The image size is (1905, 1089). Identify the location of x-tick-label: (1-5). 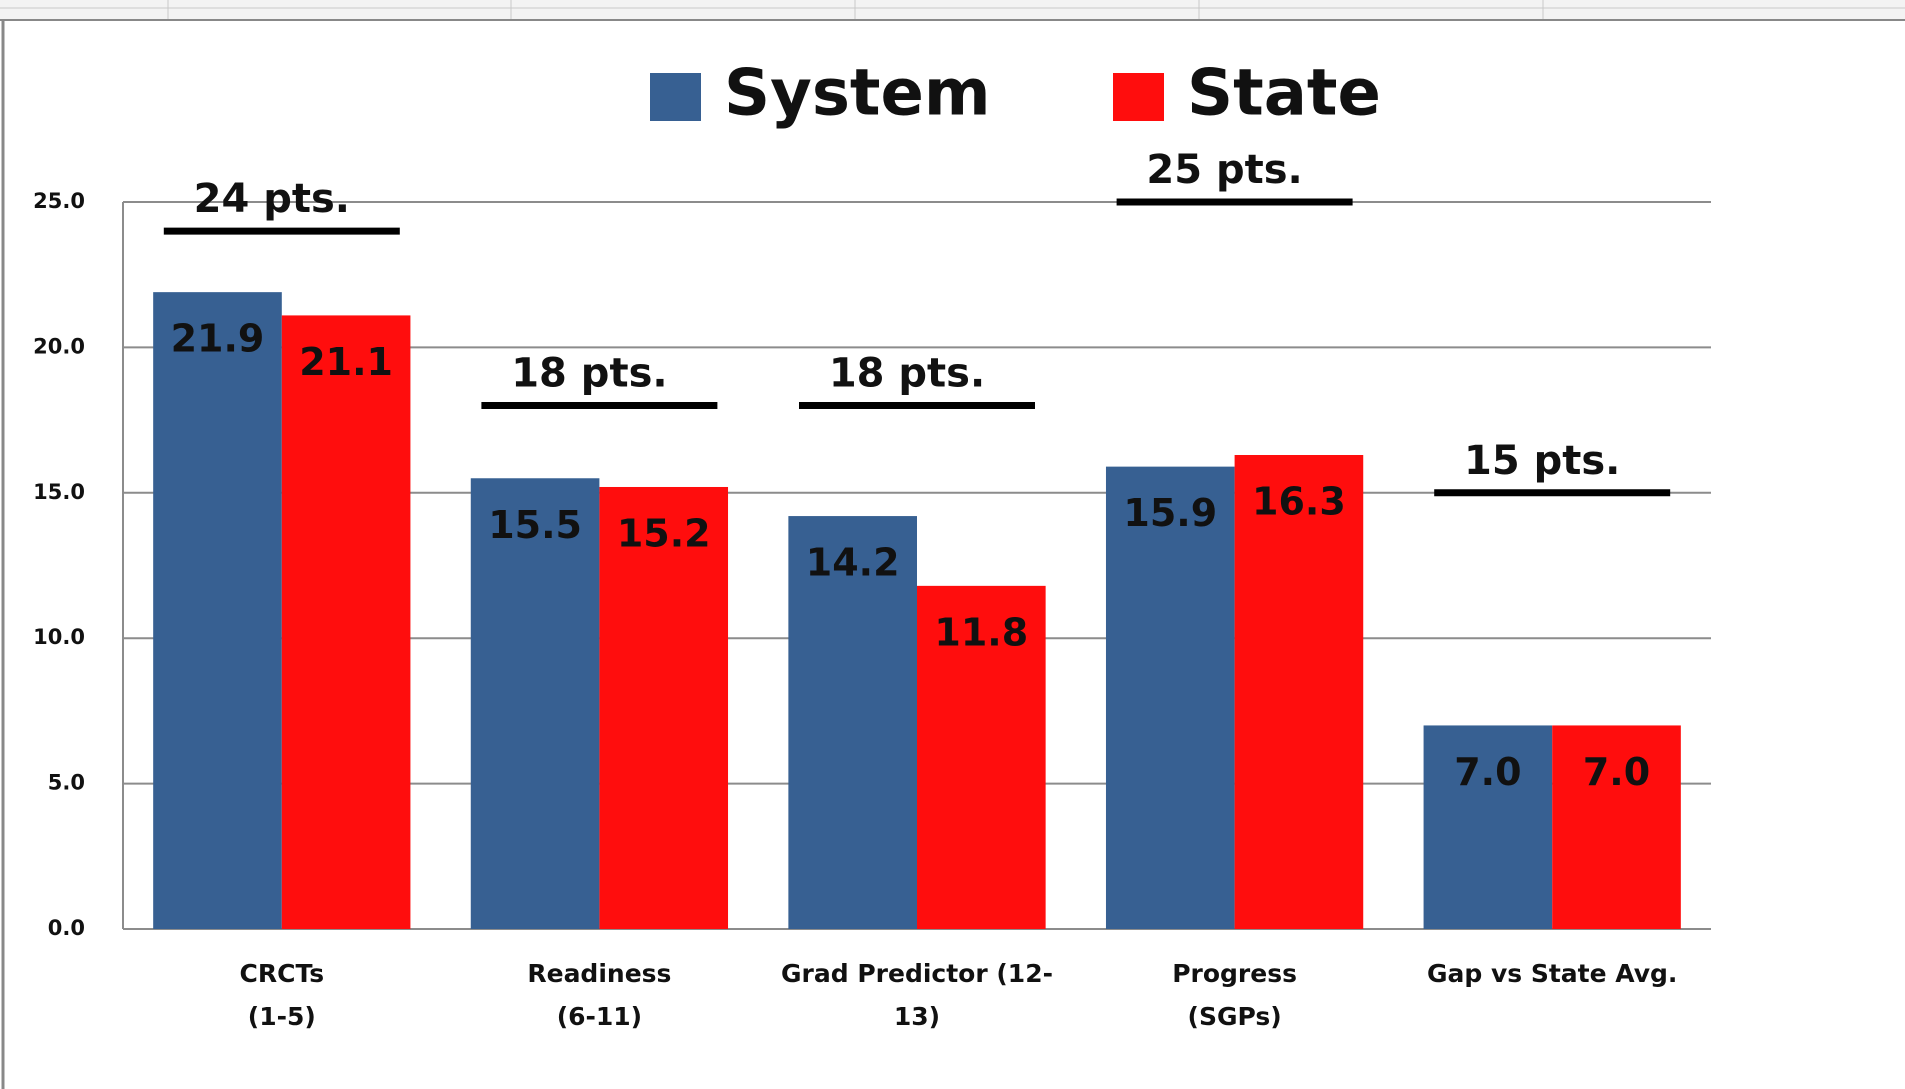
(282, 1016).